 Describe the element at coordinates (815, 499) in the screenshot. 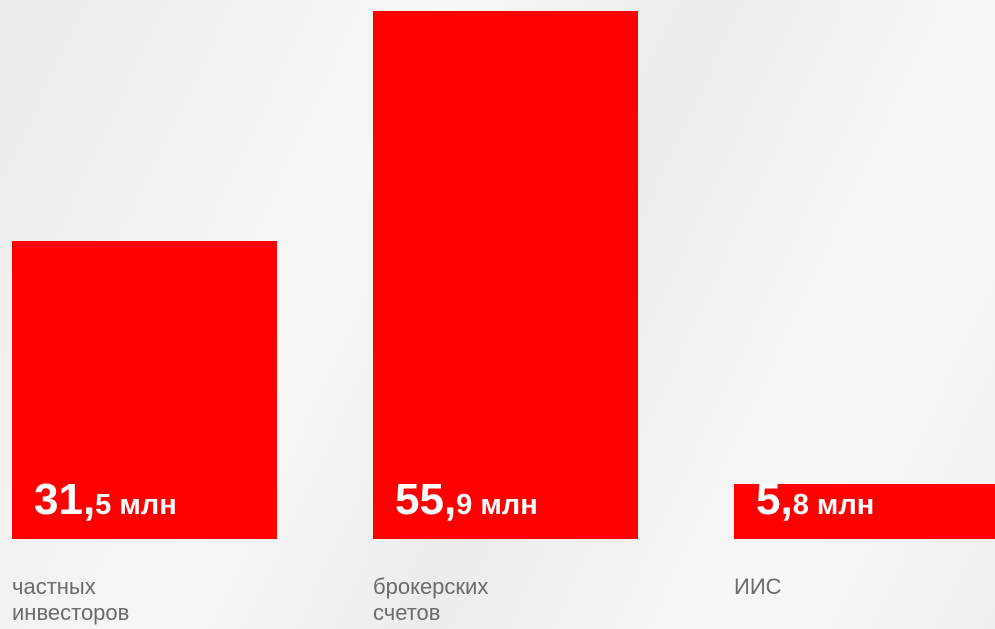

I see `value-label: 5,8 млн` at that location.